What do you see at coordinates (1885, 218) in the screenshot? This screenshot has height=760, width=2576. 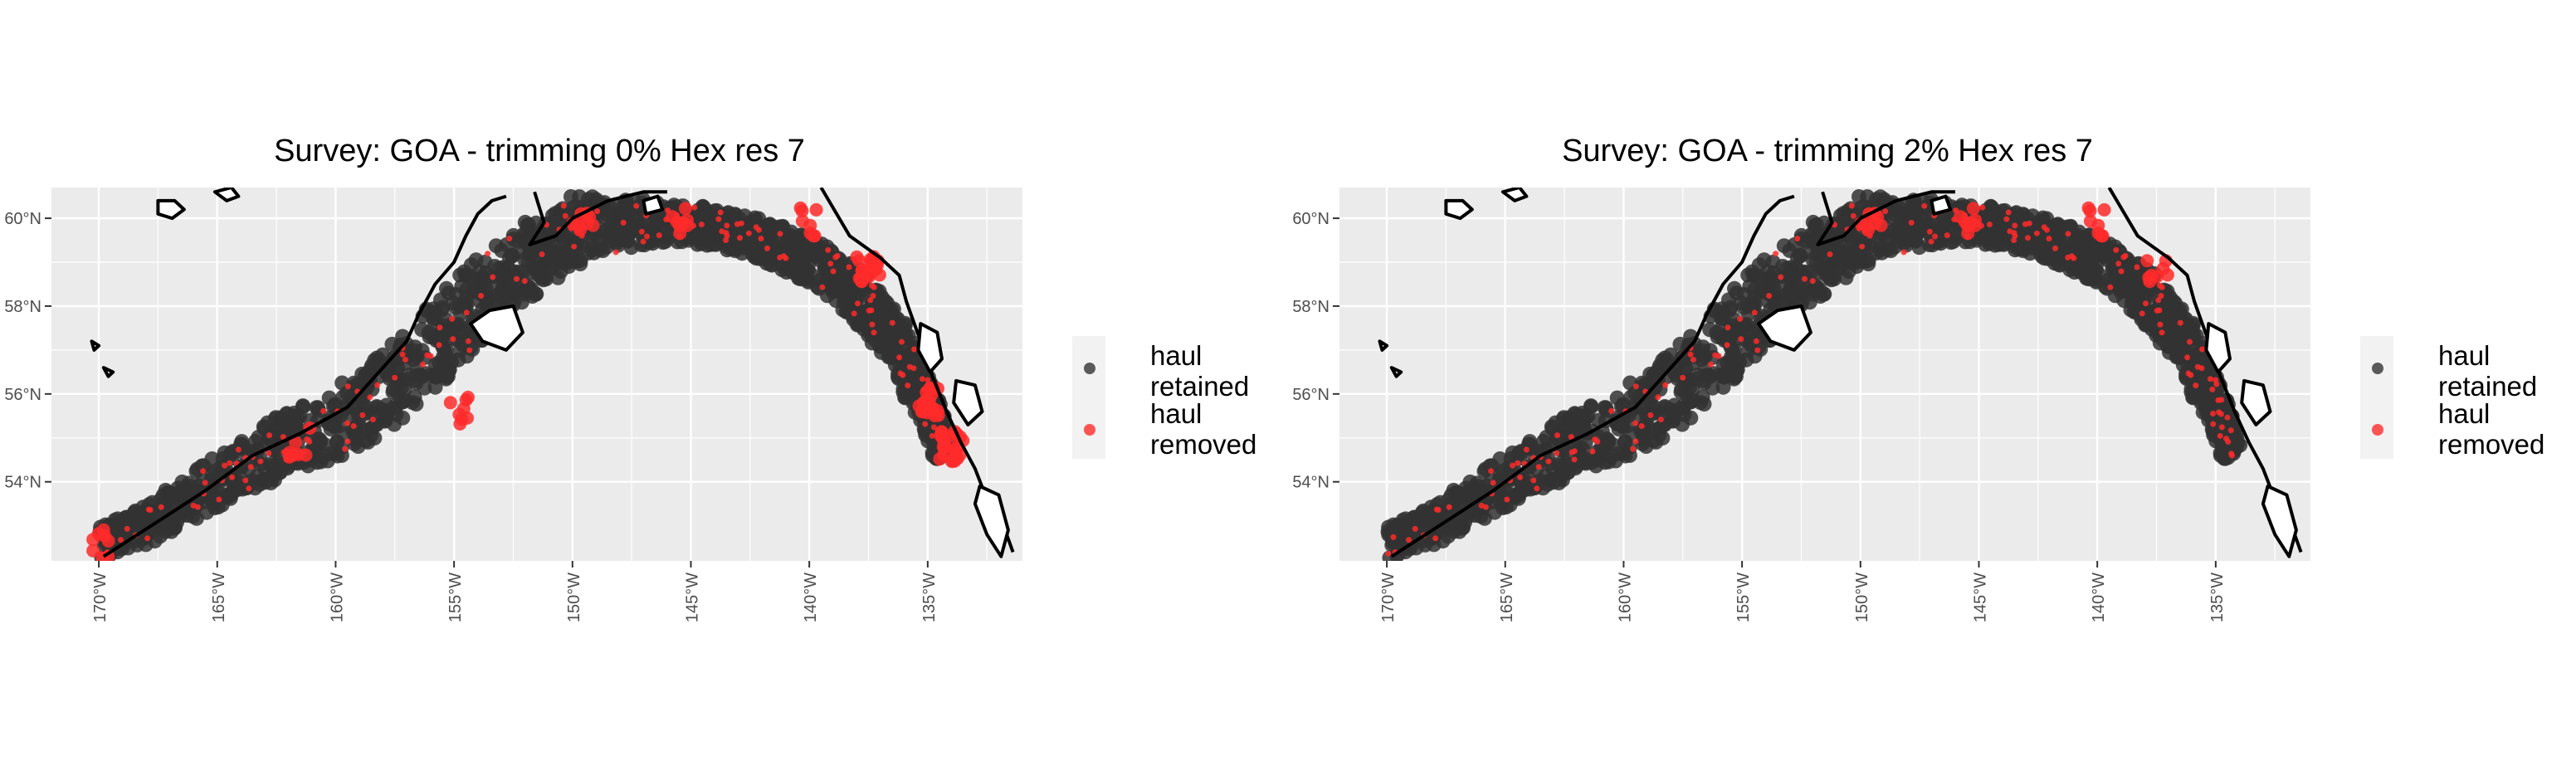 I see `coastline-segment` at bounding box center [1885, 218].